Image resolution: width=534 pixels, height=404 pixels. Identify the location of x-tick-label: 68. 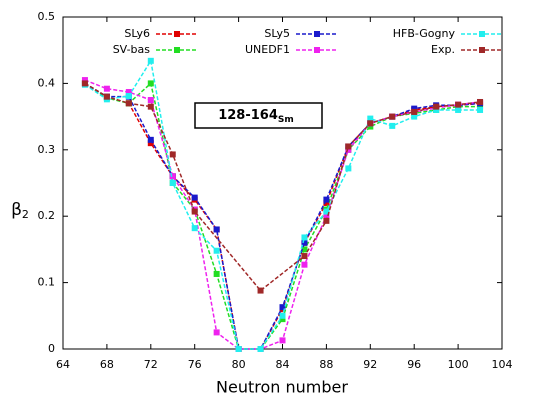
(107, 364).